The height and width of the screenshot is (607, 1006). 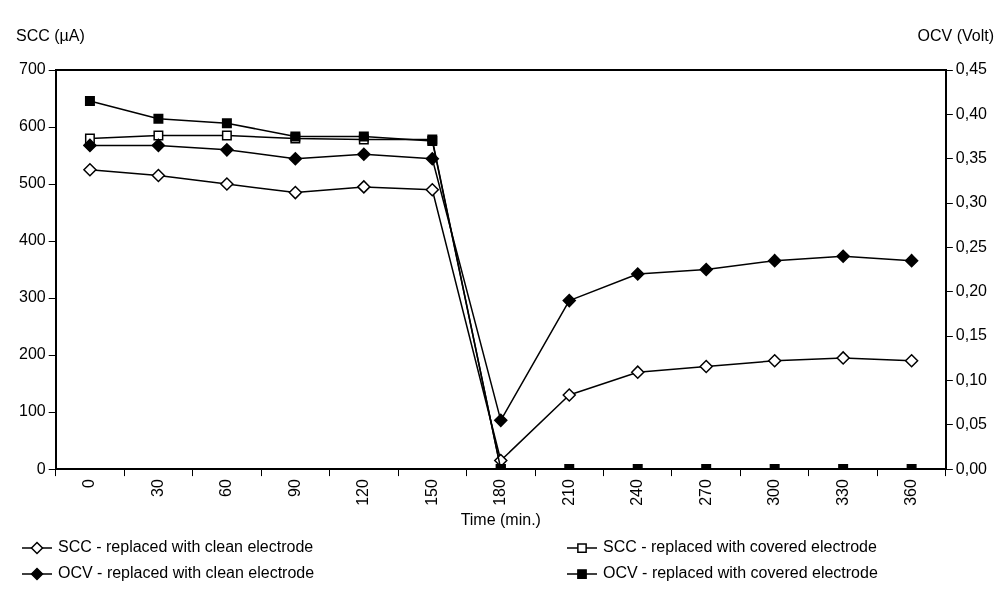 What do you see at coordinates (637, 492) in the screenshot?
I see `x-tick-label: 240` at bounding box center [637, 492].